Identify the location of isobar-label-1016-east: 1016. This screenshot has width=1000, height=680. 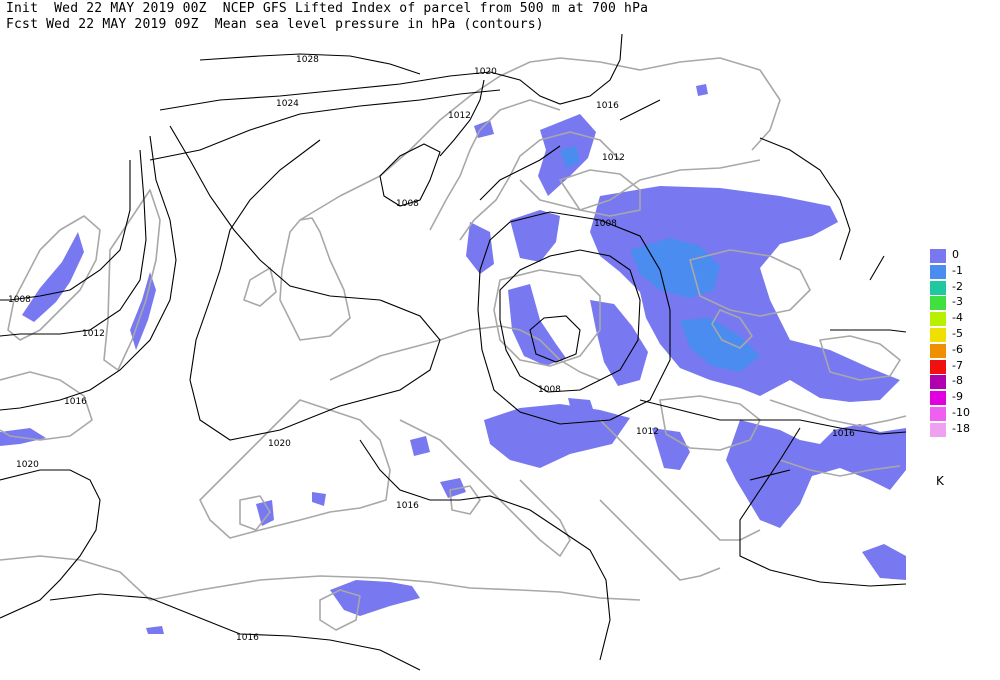
(843, 434).